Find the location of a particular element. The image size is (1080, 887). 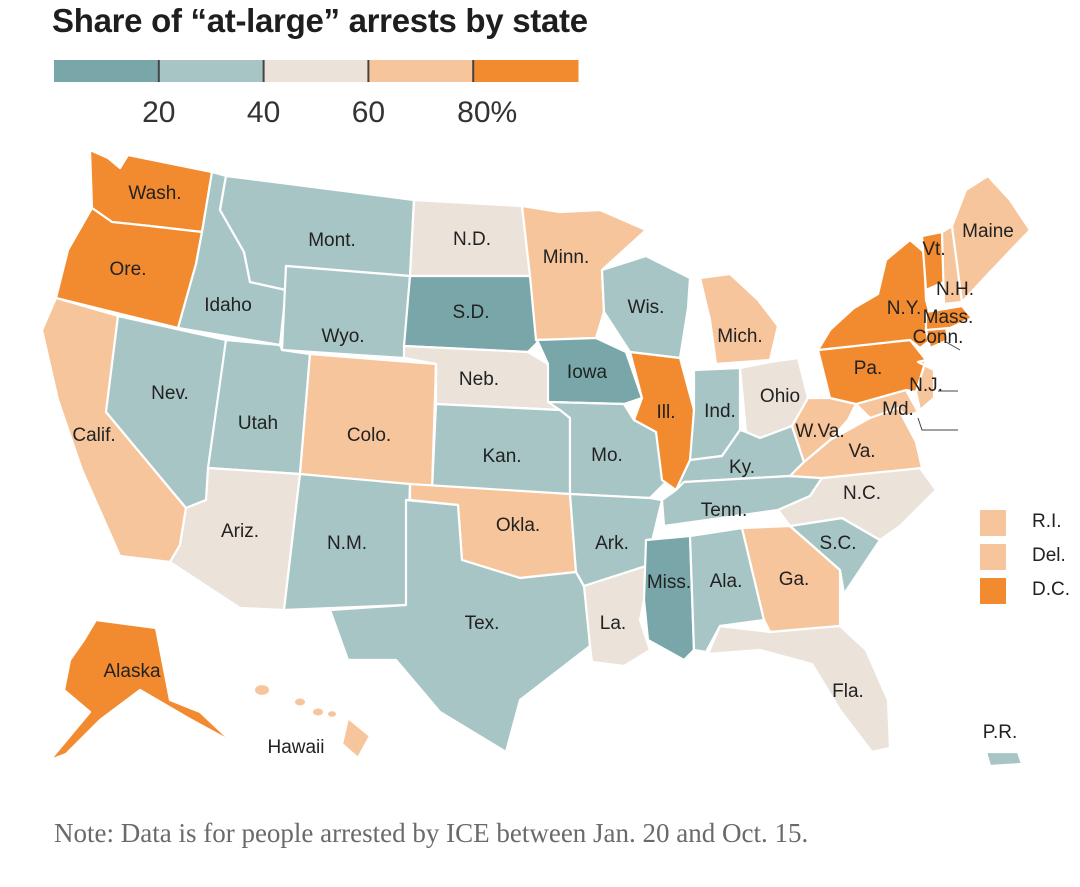

state-label-la: La. is located at coordinates (613, 623).